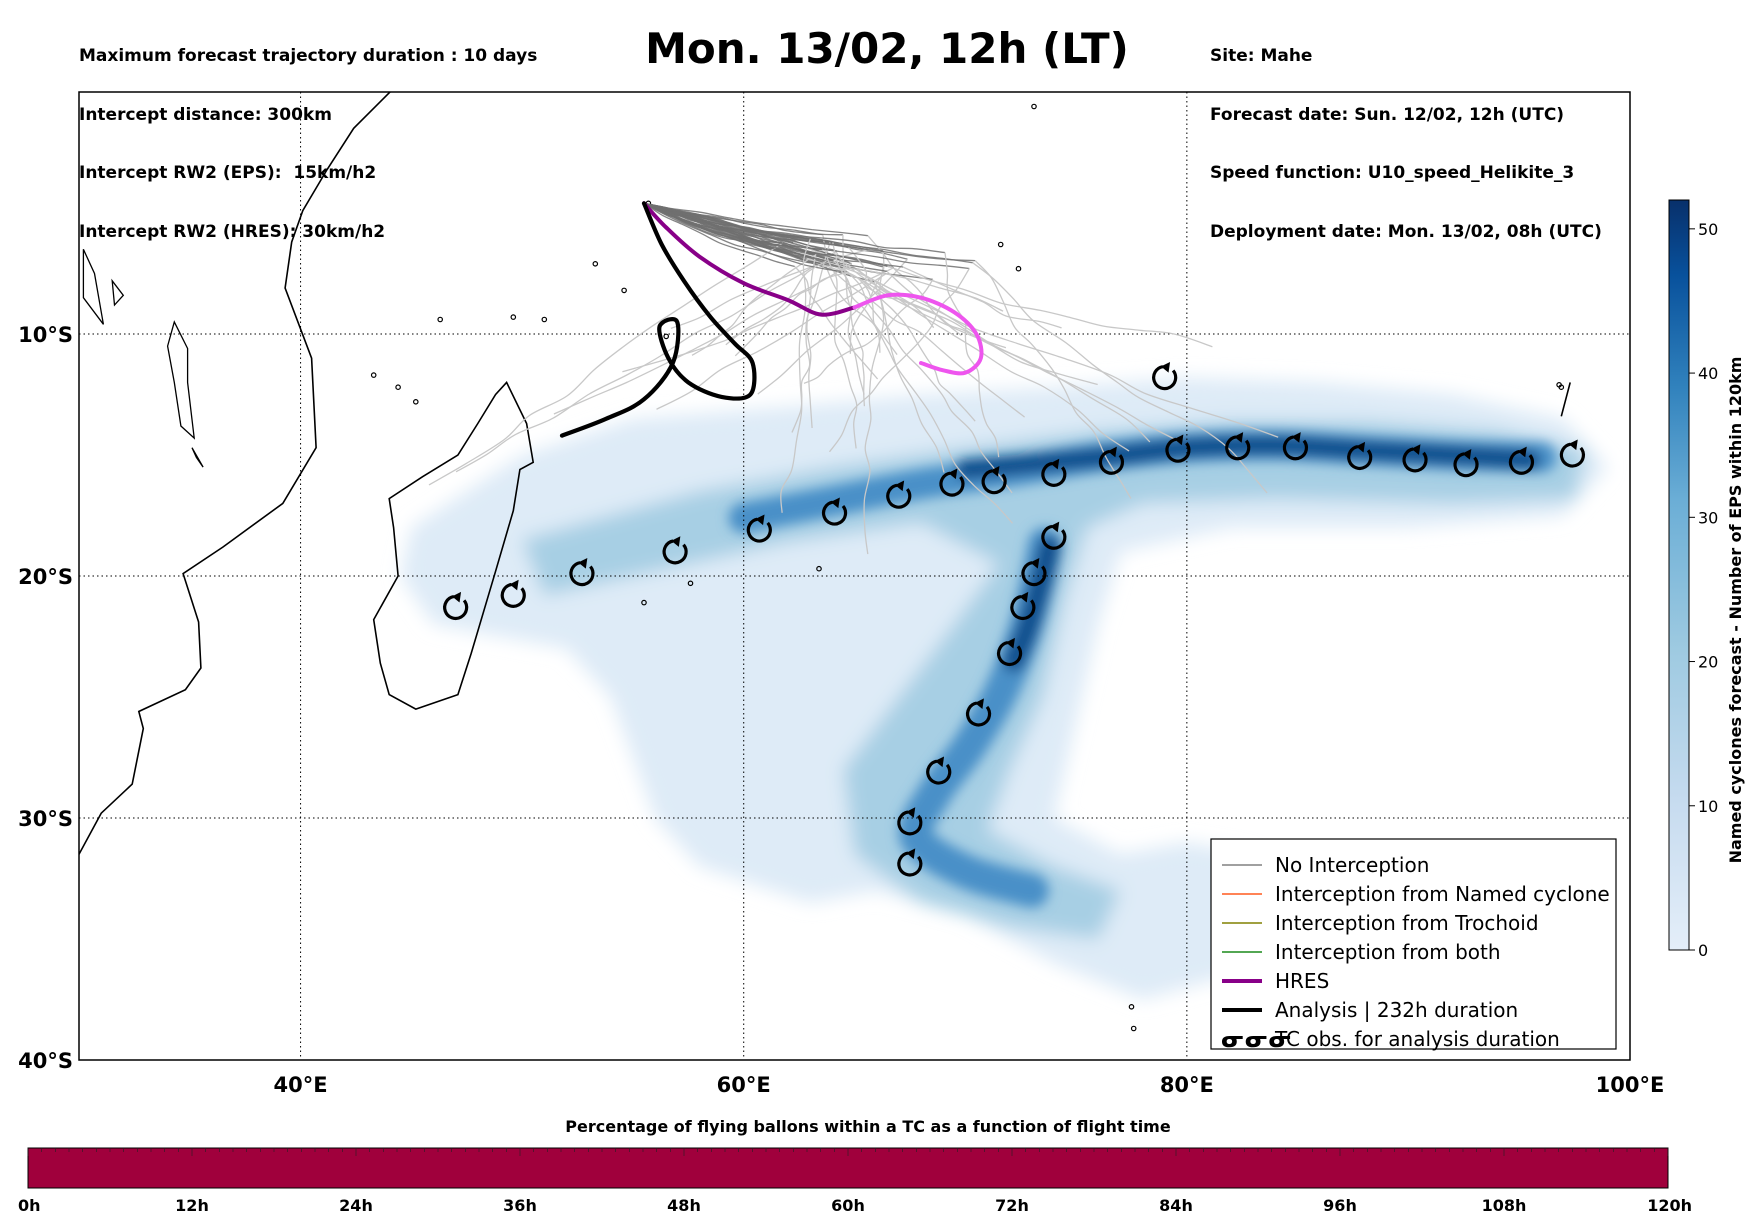 This screenshot has width=1754, height=1223. What do you see at coordinates (45, 577) in the screenshot?
I see `lat-tick-label: 20°S` at bounding box center [45, 577].